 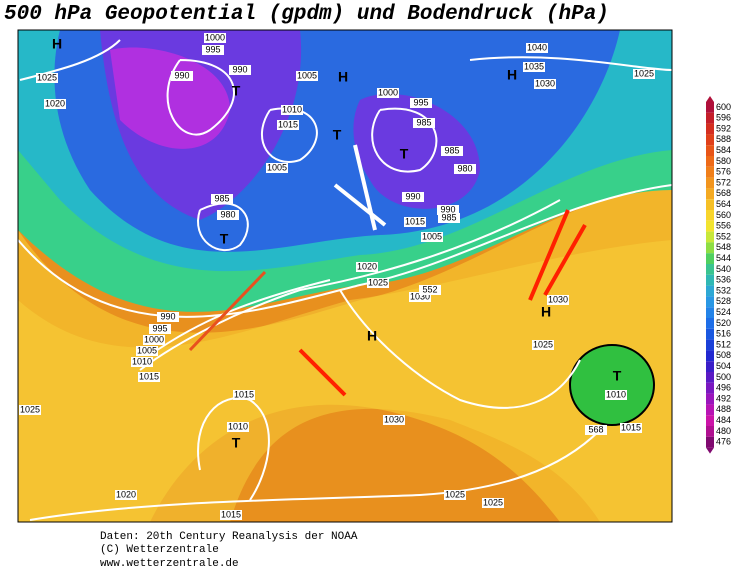 What do you see at coordinates (537, 47) in the screenshot?
I see `isobar-label: 1040` at bounding box center [537, 47].